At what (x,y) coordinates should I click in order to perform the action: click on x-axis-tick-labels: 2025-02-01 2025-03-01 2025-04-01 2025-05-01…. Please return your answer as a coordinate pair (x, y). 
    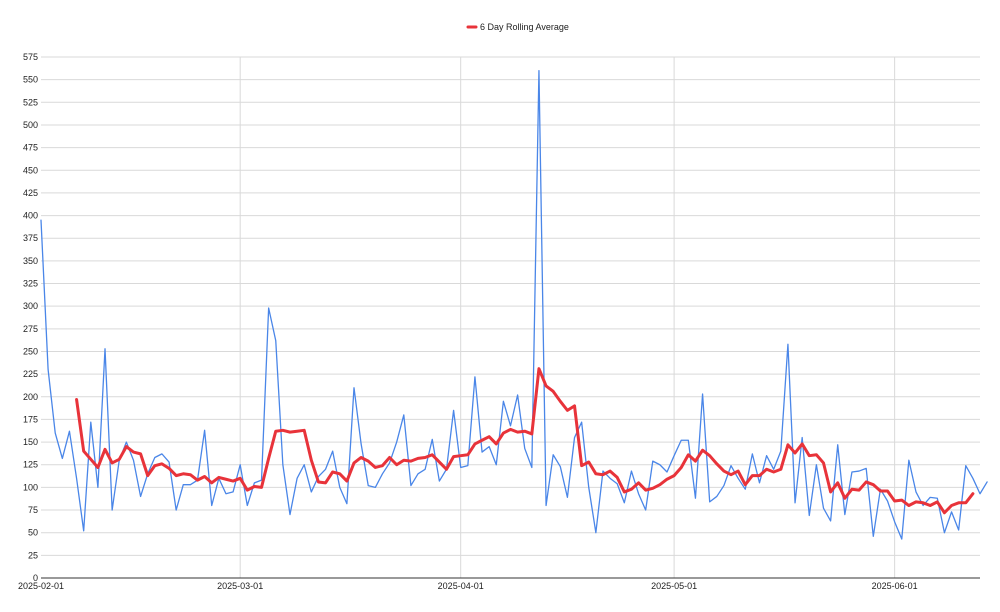
    Looking at the image, I should click on (468, 586).